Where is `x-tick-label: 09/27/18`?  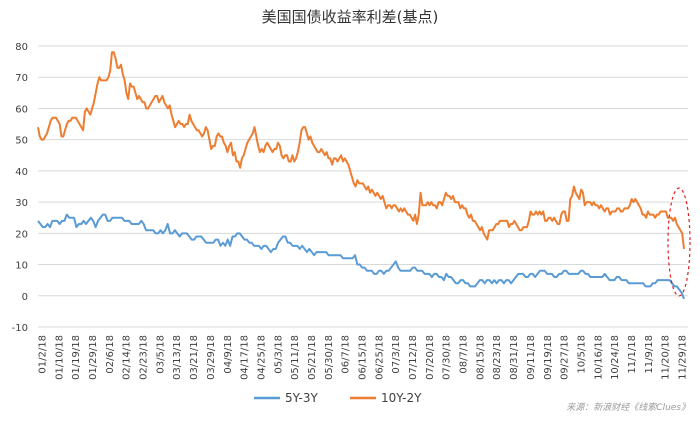
x-tick-label: 09/27/18 is located at coordinates (565, 357).